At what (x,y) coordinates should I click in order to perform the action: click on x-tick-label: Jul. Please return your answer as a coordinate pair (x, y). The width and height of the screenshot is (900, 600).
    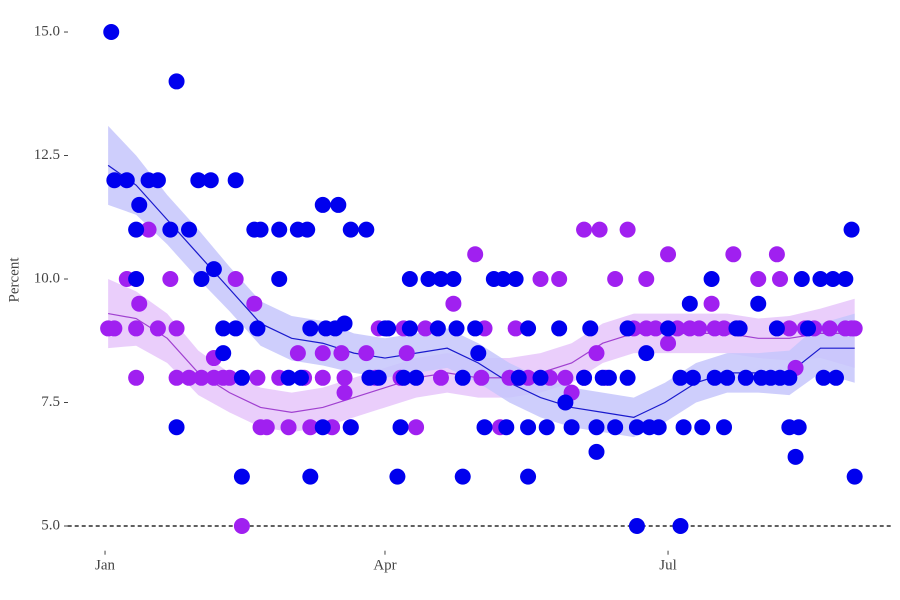
    Looking at the image, I should click on (668, 565).